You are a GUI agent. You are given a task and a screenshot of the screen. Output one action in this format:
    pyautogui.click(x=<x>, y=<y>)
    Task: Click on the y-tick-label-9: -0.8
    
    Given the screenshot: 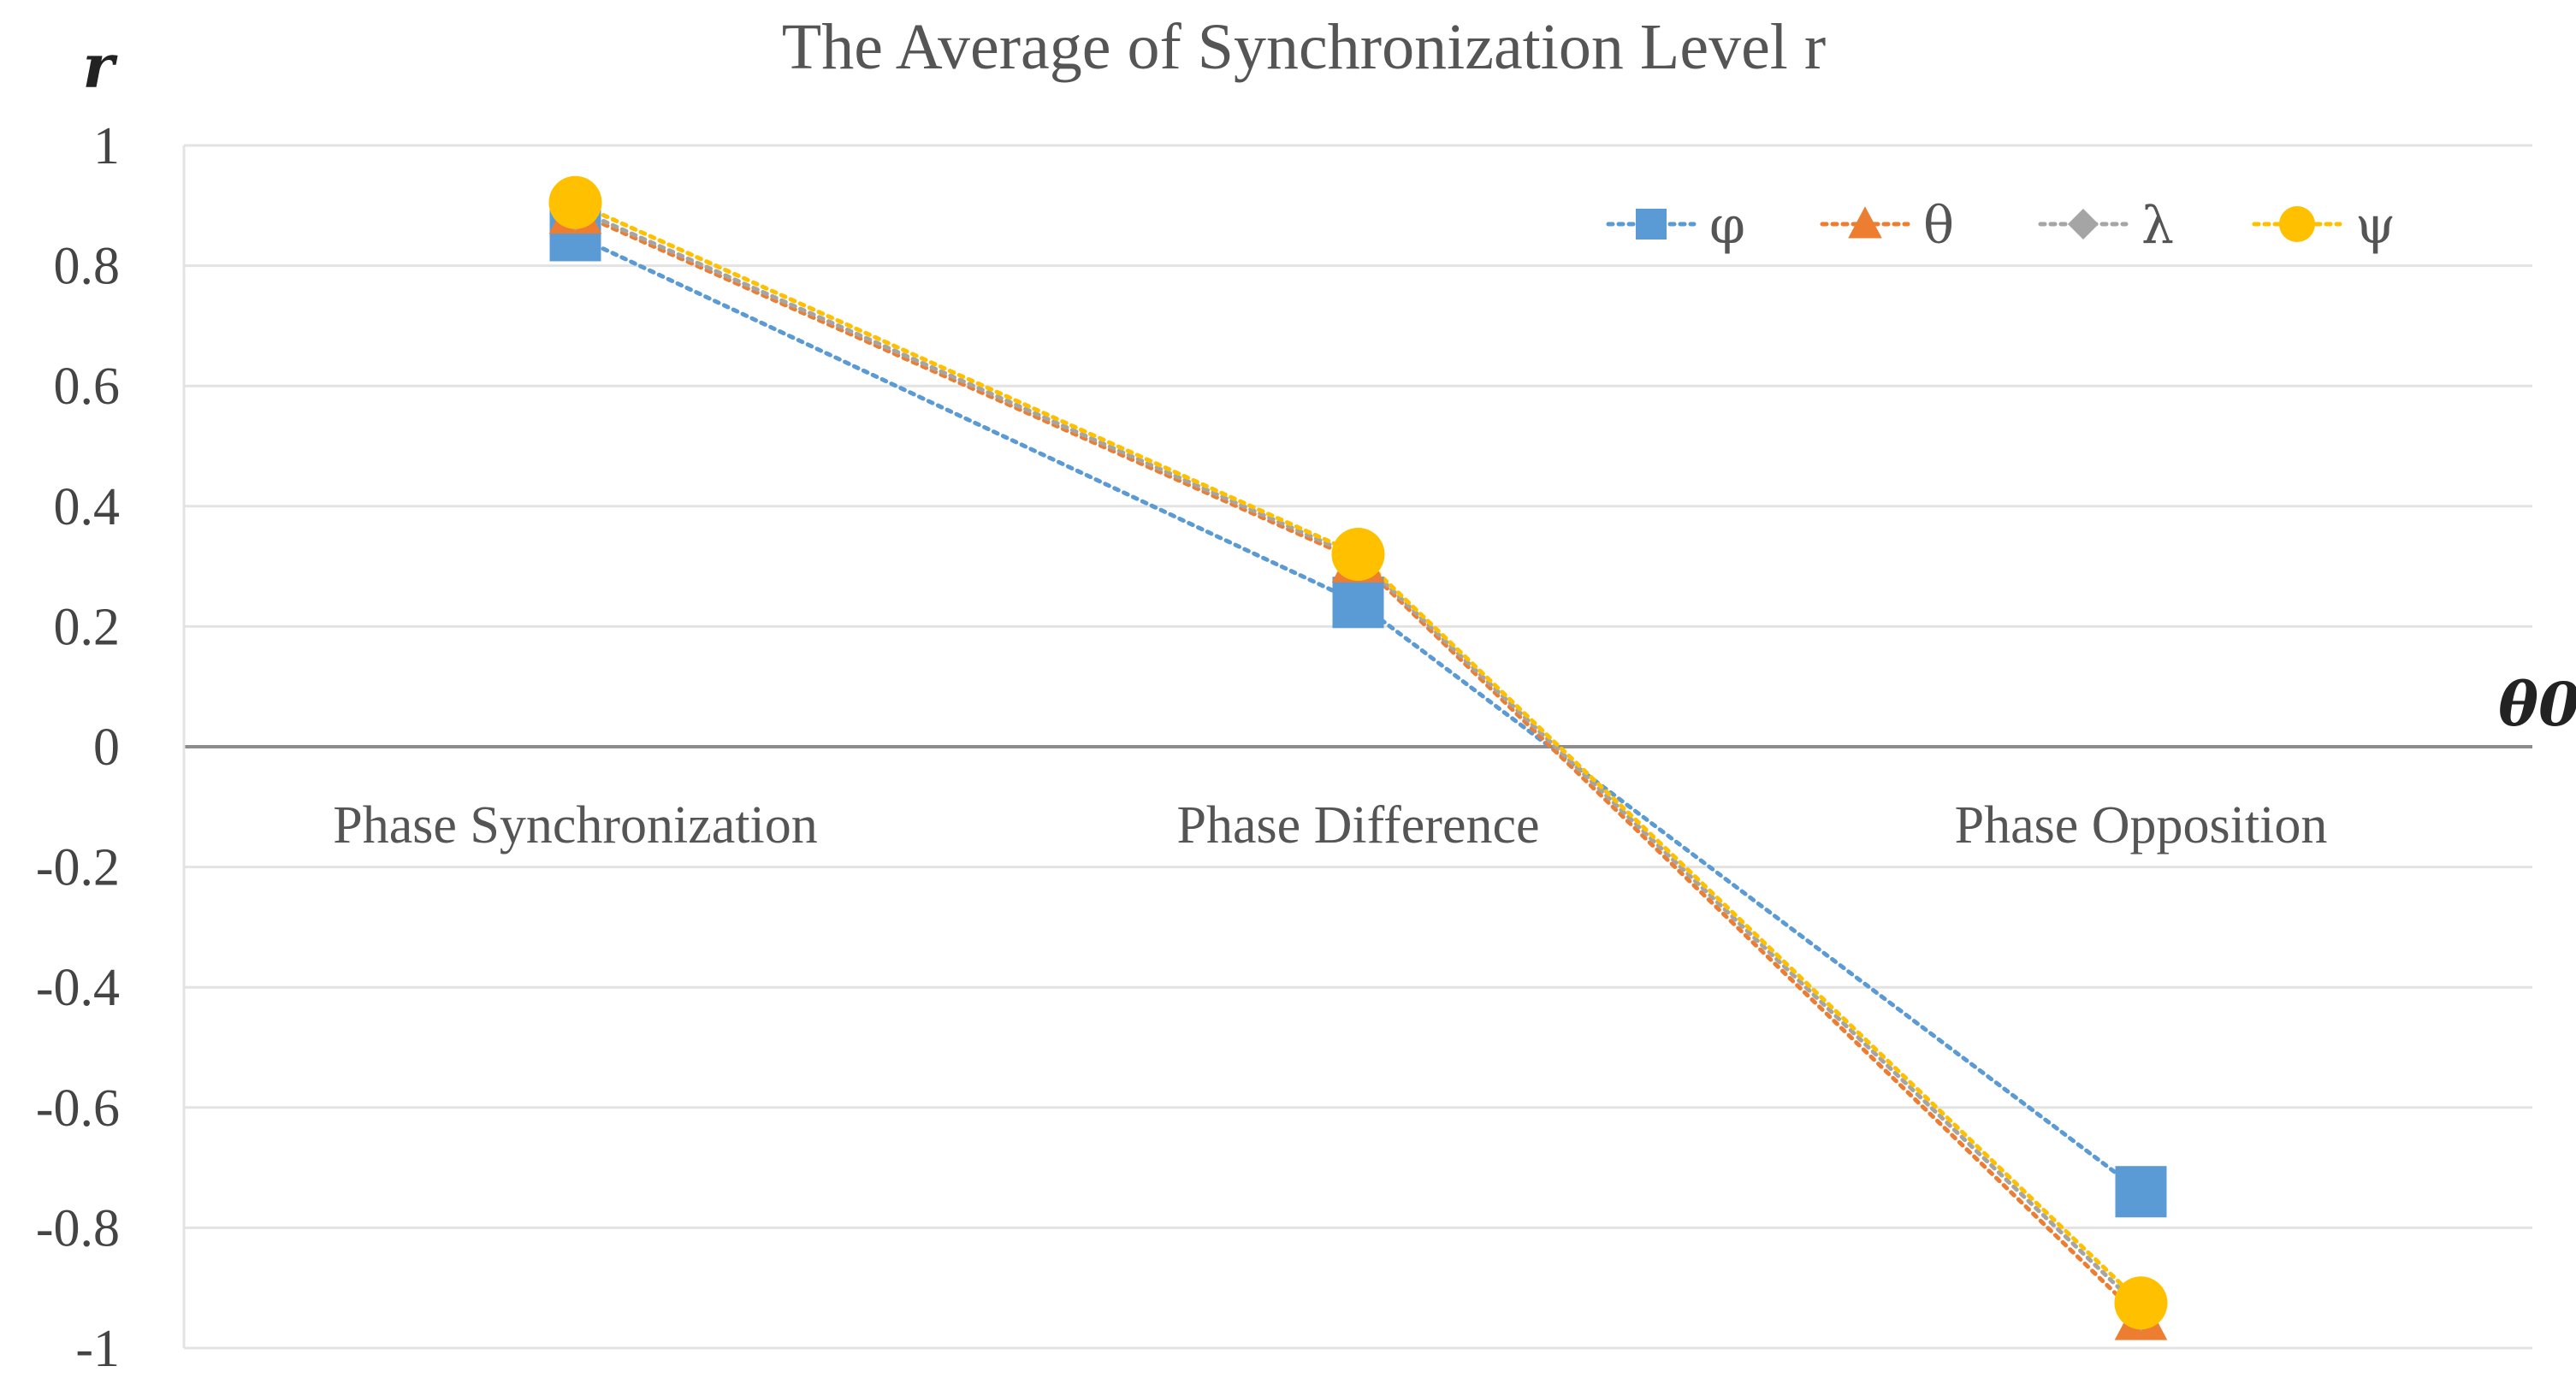 What is the action you would take?
    pyautogui.click(x=78, y=1228)
    